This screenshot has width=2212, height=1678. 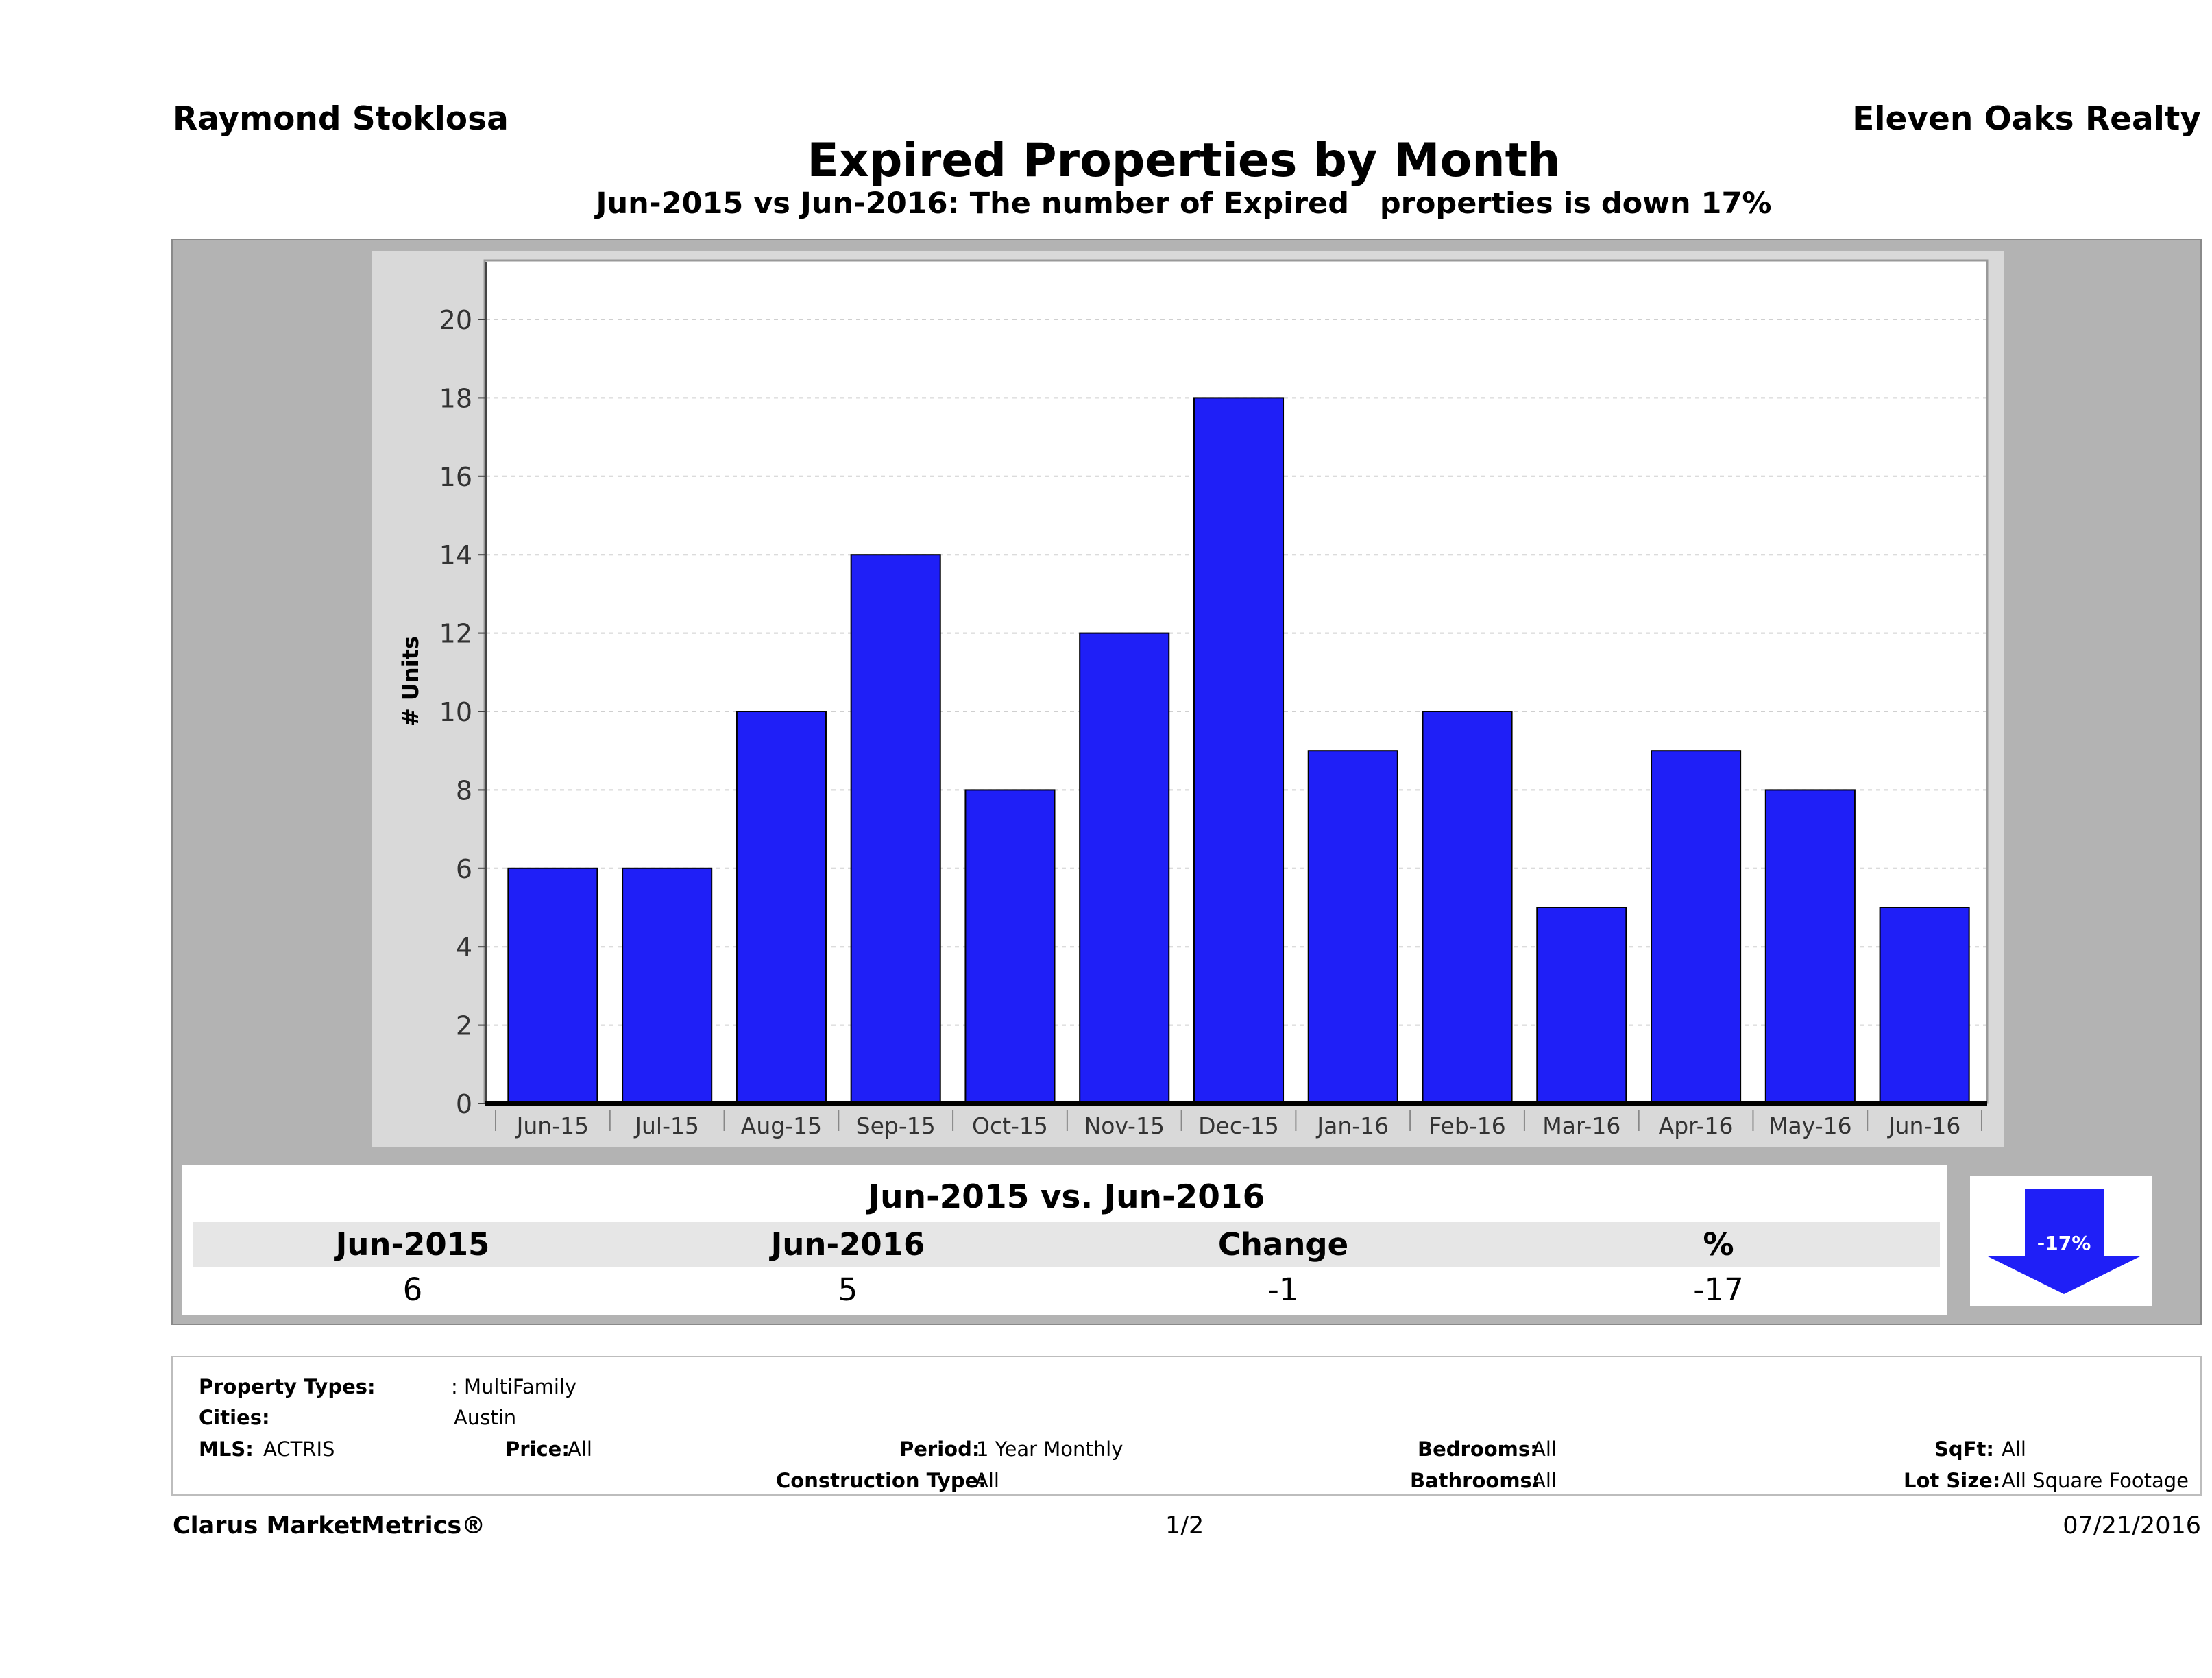 I want to click on x-tick-label: Jul-15, so click(x=666, y=1125).